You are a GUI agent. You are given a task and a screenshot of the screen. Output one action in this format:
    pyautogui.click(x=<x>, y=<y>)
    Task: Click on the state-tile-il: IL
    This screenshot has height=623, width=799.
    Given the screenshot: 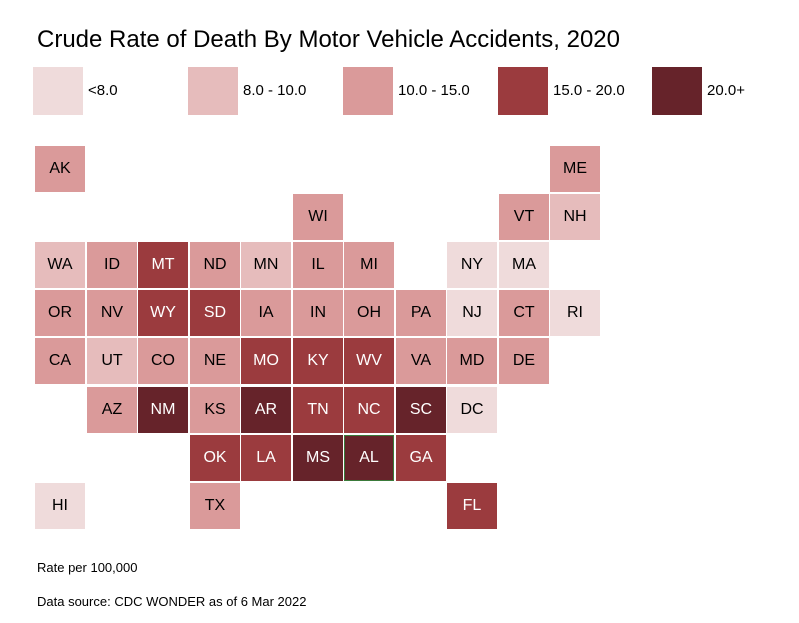 What is the action you would take?
    pyautogui.click(x=318, y=265)
    